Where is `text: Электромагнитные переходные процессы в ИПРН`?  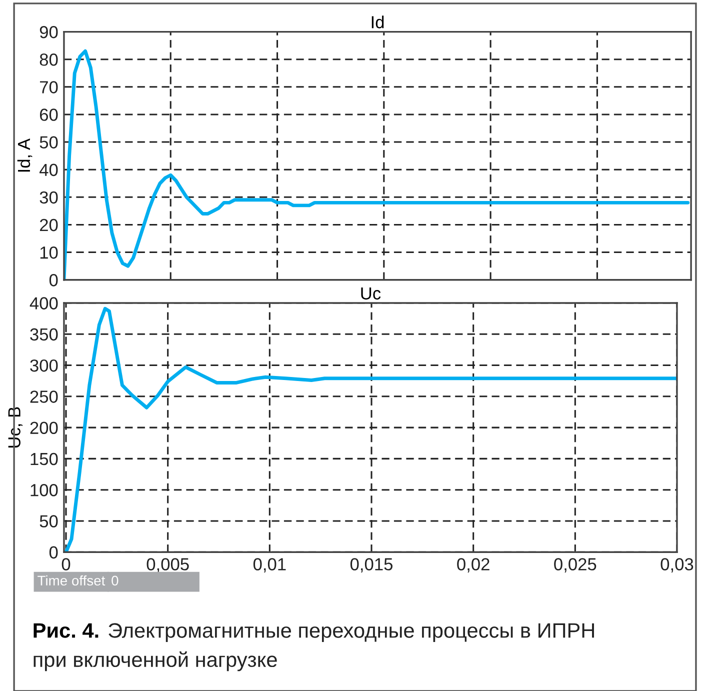
text: Электромагнитные переходные процессы в ИПРН is located at coordinates (351, 632).